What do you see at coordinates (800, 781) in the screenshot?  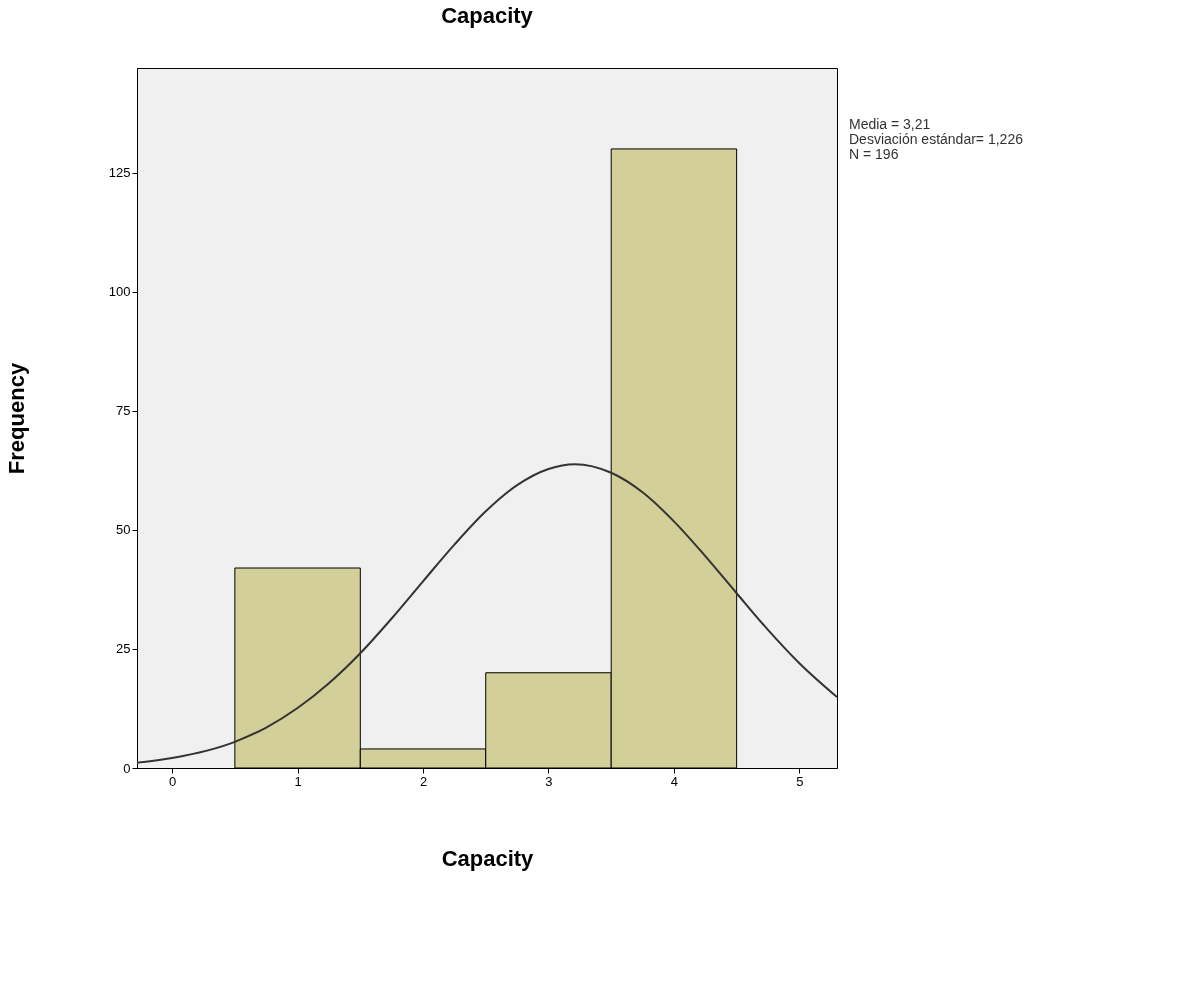 I see `x-tick-label: 5` at bounding box center [800, 781].